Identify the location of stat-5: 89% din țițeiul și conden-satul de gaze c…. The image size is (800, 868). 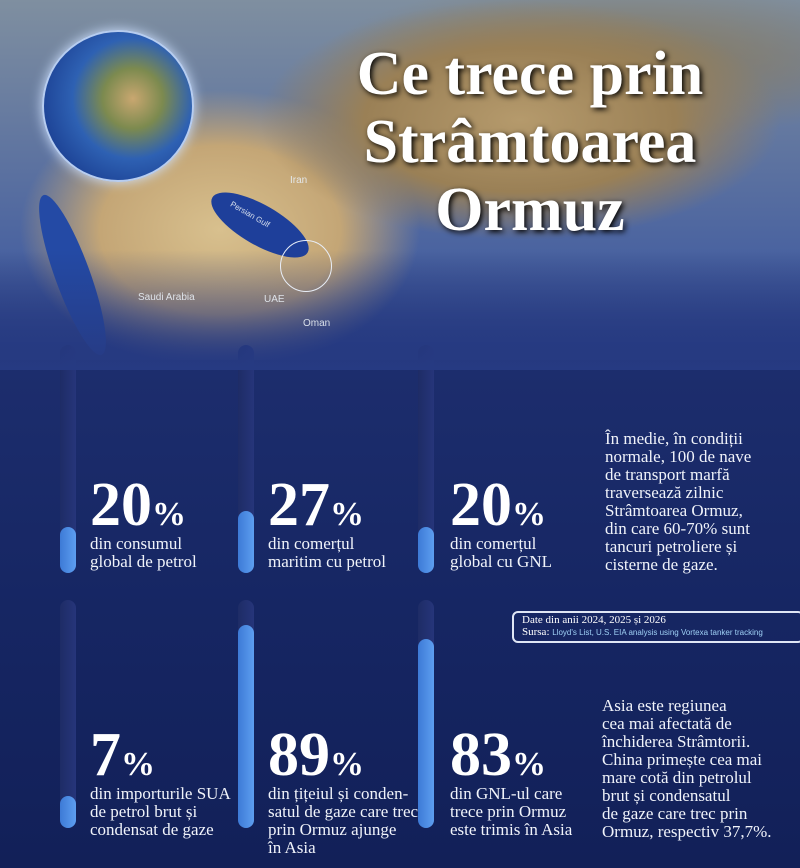
(343, 790).